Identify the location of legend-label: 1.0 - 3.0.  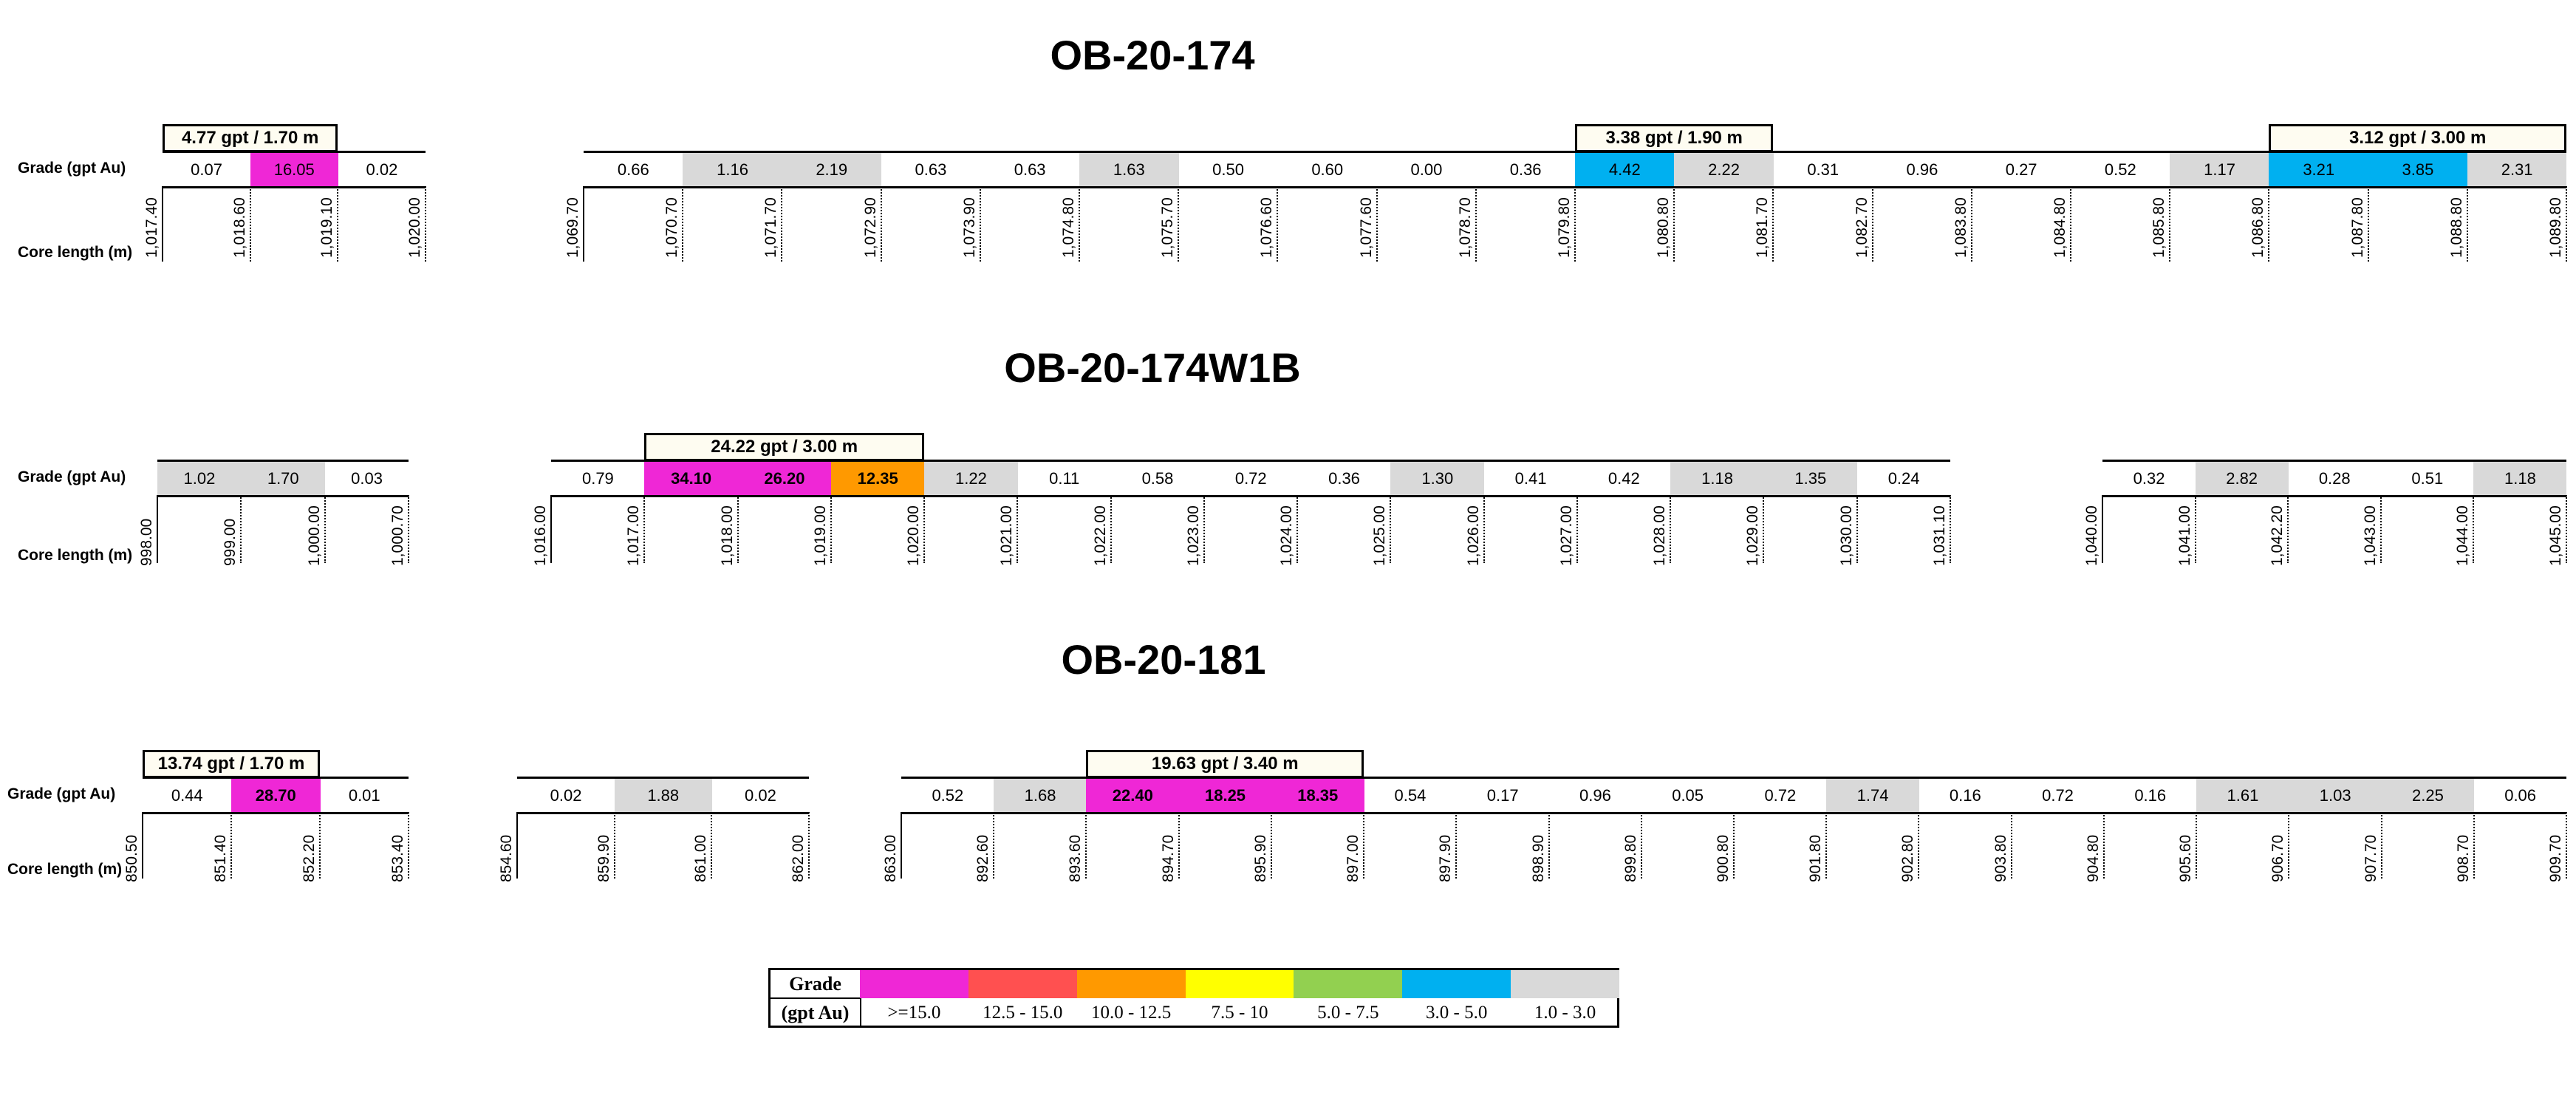
(1565, 1013).